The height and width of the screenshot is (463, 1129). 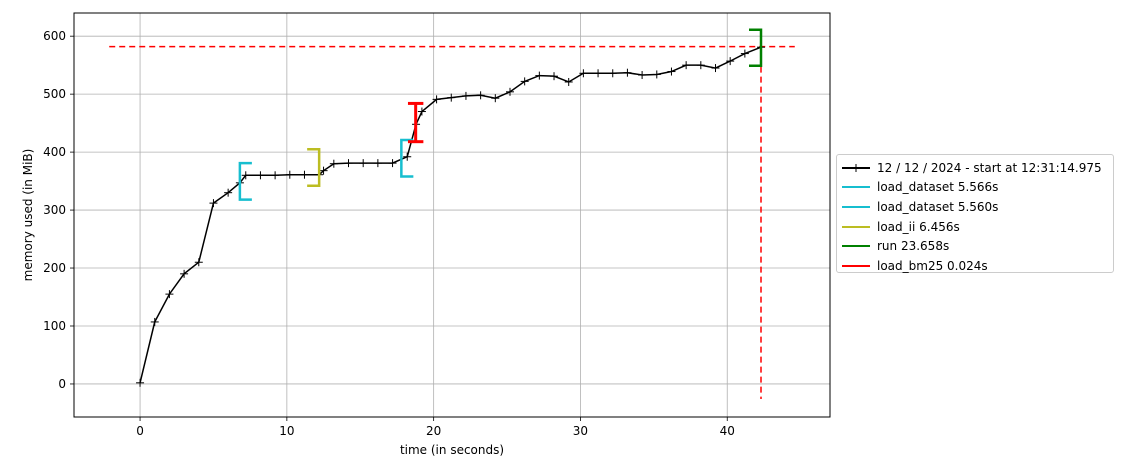 I want to click on legend-entry: run 23.658s, so click(x=975, y=246).